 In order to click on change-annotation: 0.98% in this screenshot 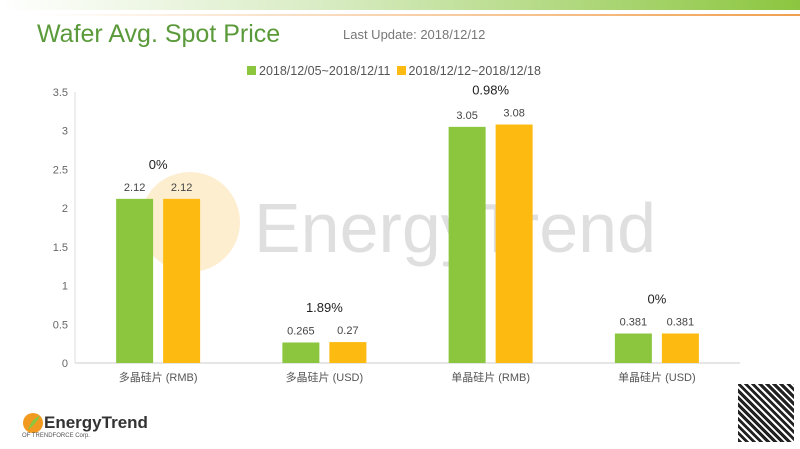, I will do `click(490, 90)`.